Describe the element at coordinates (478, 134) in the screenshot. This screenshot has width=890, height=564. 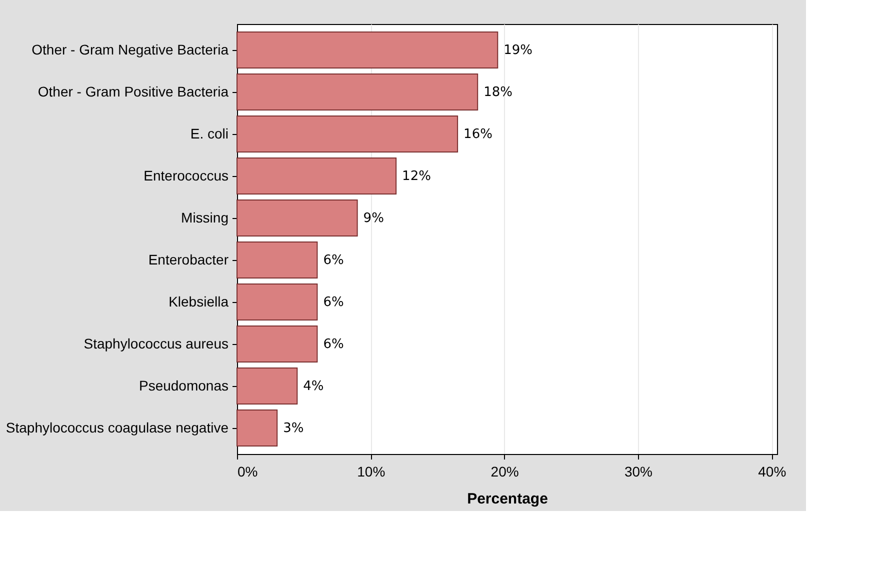
I see `data-label: 16%` at that location.